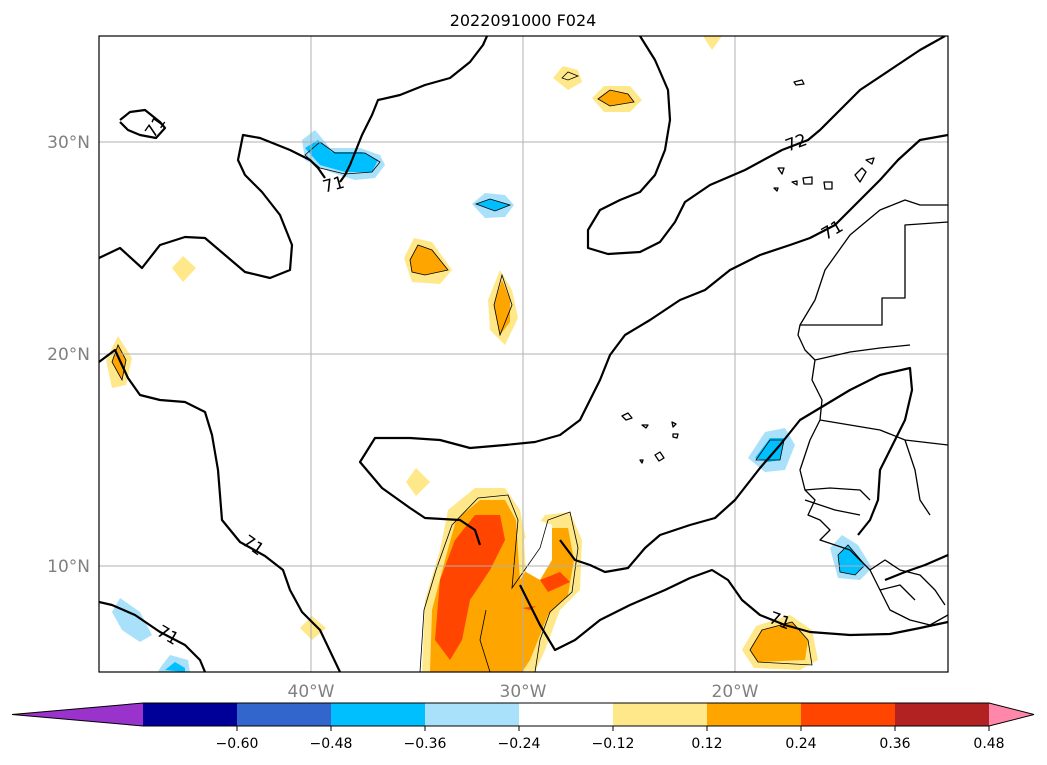 This screenshot has height=765, width=1047. What do you see at coordinates (894, 744) in the screenshot?
I see `colorbar-tick-label: 0.36` at bounding box center [894, 744].